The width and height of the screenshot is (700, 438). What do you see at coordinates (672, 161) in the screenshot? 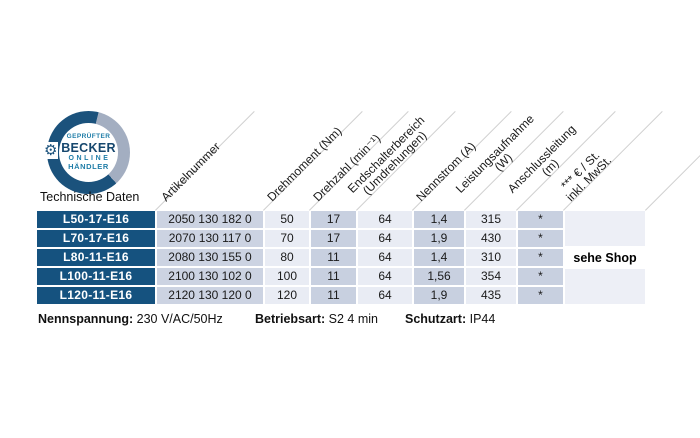
I see `header-diagonal-line` at bounding box center [672, 161].